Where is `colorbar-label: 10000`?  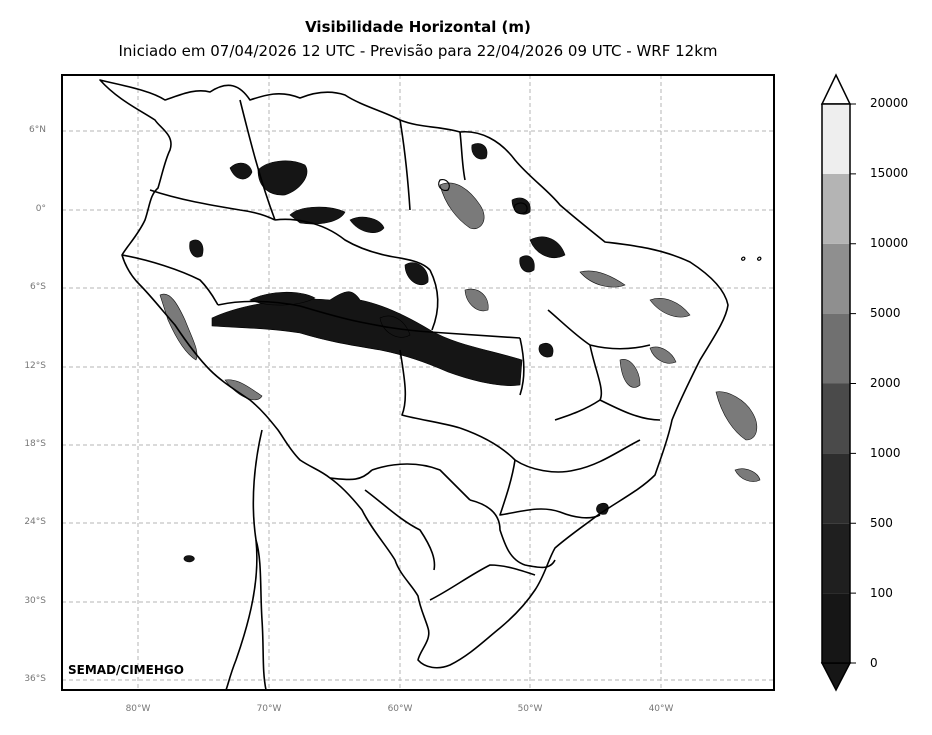 colorbar-label: 10000 is located at coordinates (889, 243).